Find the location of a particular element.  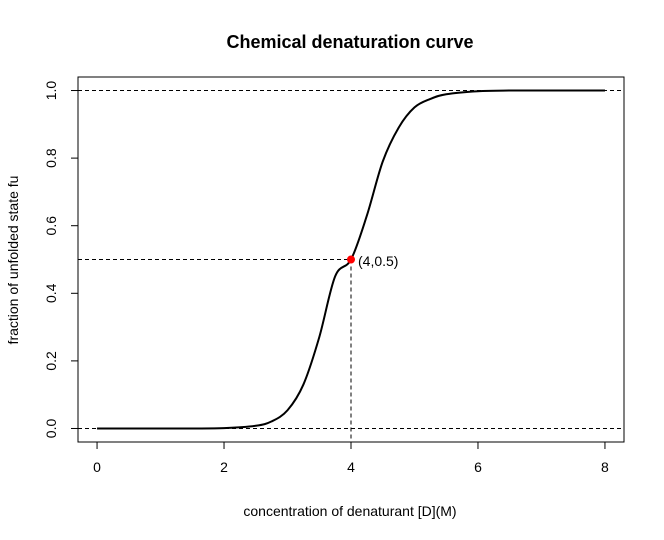

y-tick-label-2: 0.4 is located at coordinates (51, 293).